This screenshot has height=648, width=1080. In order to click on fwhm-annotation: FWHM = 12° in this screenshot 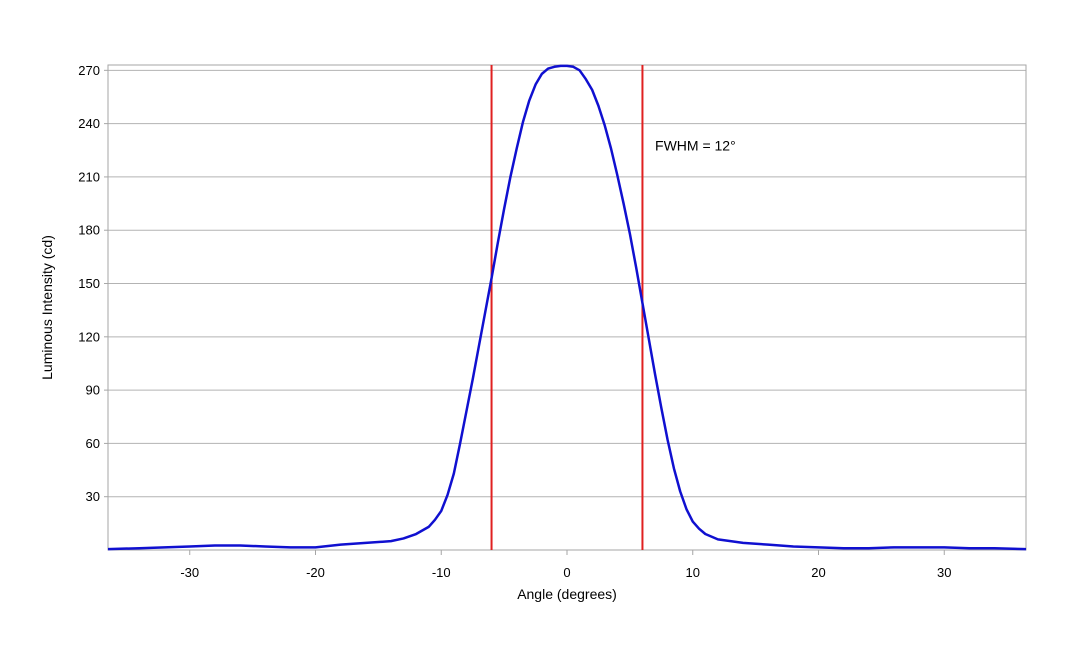, I will do `click(695, 145)`.